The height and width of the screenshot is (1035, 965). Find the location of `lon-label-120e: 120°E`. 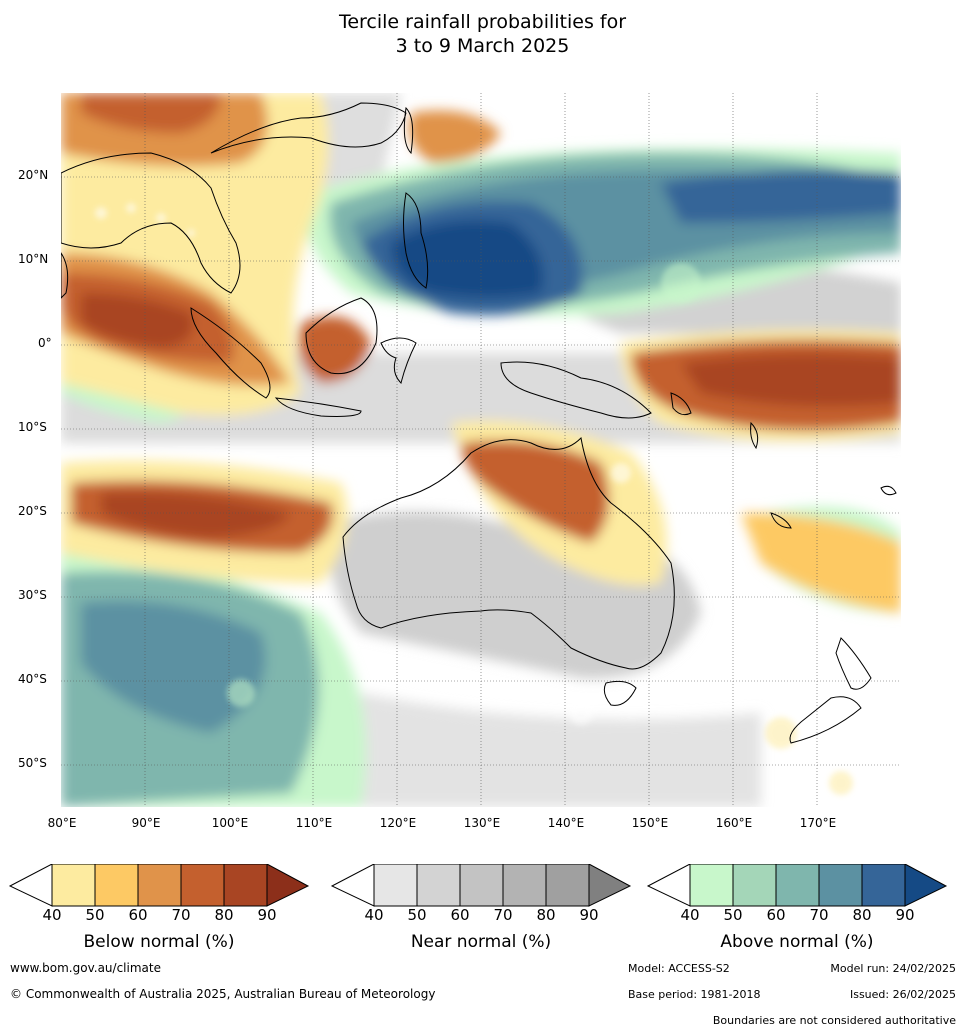

lon-label-120e: 120°E is located at coordinates (398, 823).